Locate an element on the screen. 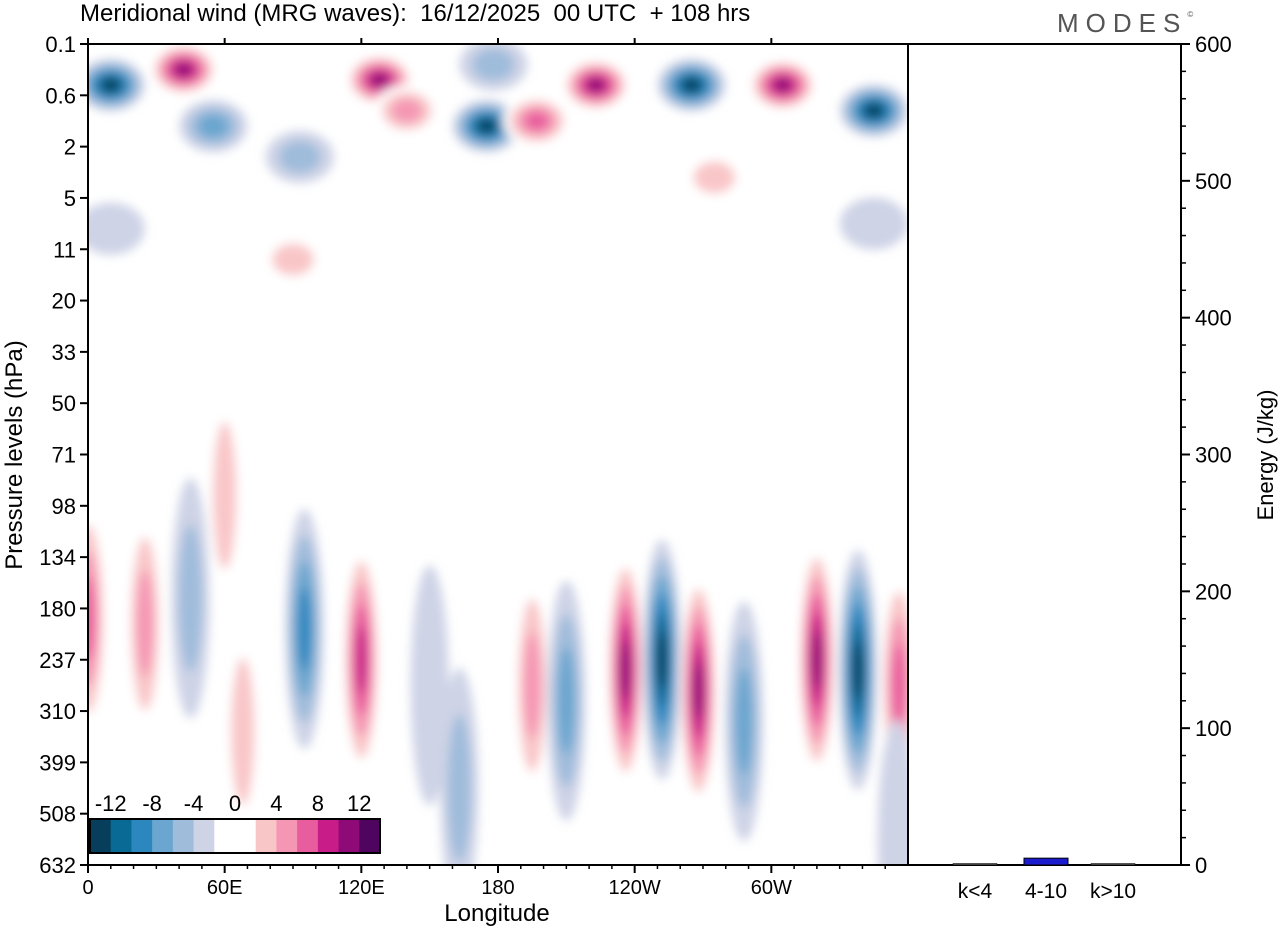 Image resolution: width=1280 pixels, height=930 pixels. x-tick-label: 120E is located at coordinates (361, 888).